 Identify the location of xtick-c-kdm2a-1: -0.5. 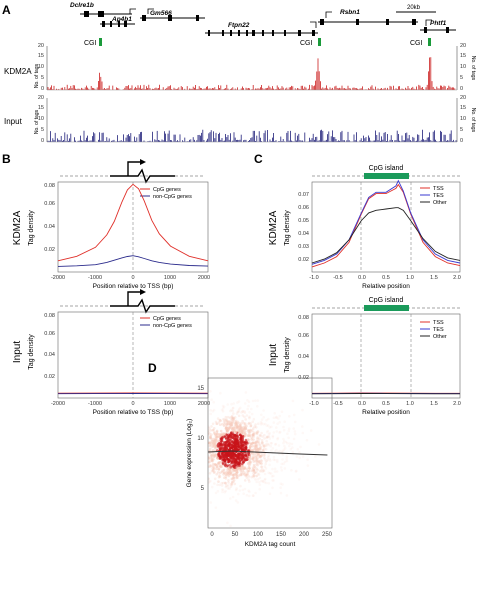
(337, 278).